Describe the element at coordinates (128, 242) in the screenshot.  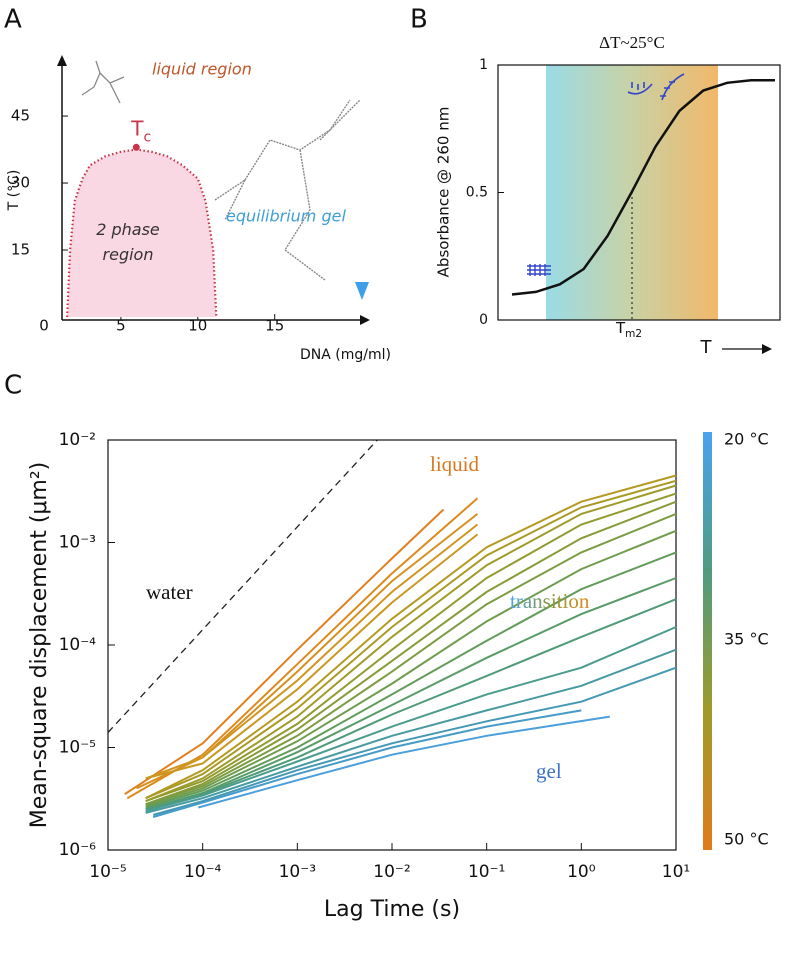
I see `annotation: 2 phase region` at that location.